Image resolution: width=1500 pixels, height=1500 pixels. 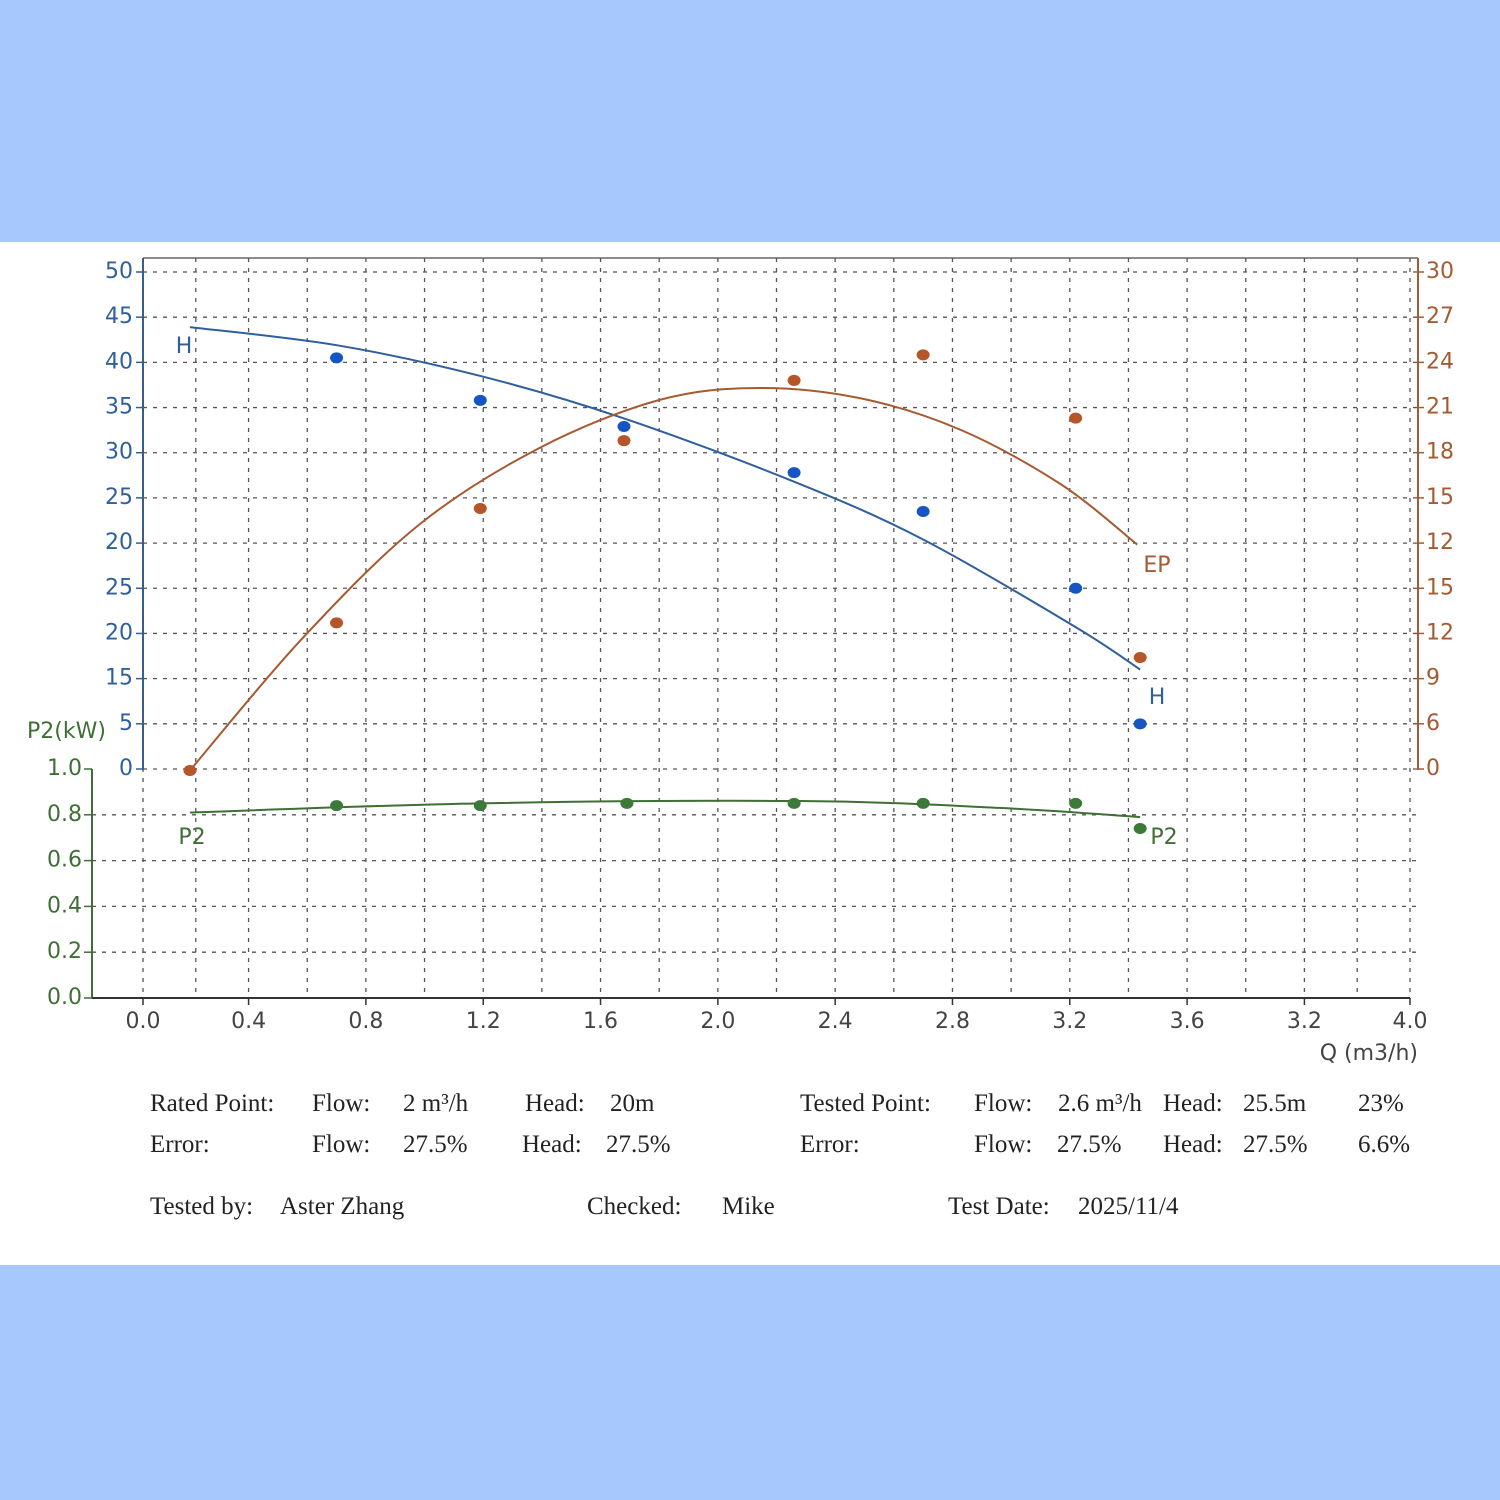 What do you see at coordinates (119, 271) in the screenshot?
I see `y-tick-label: 50` at bounding box center [119, 271].